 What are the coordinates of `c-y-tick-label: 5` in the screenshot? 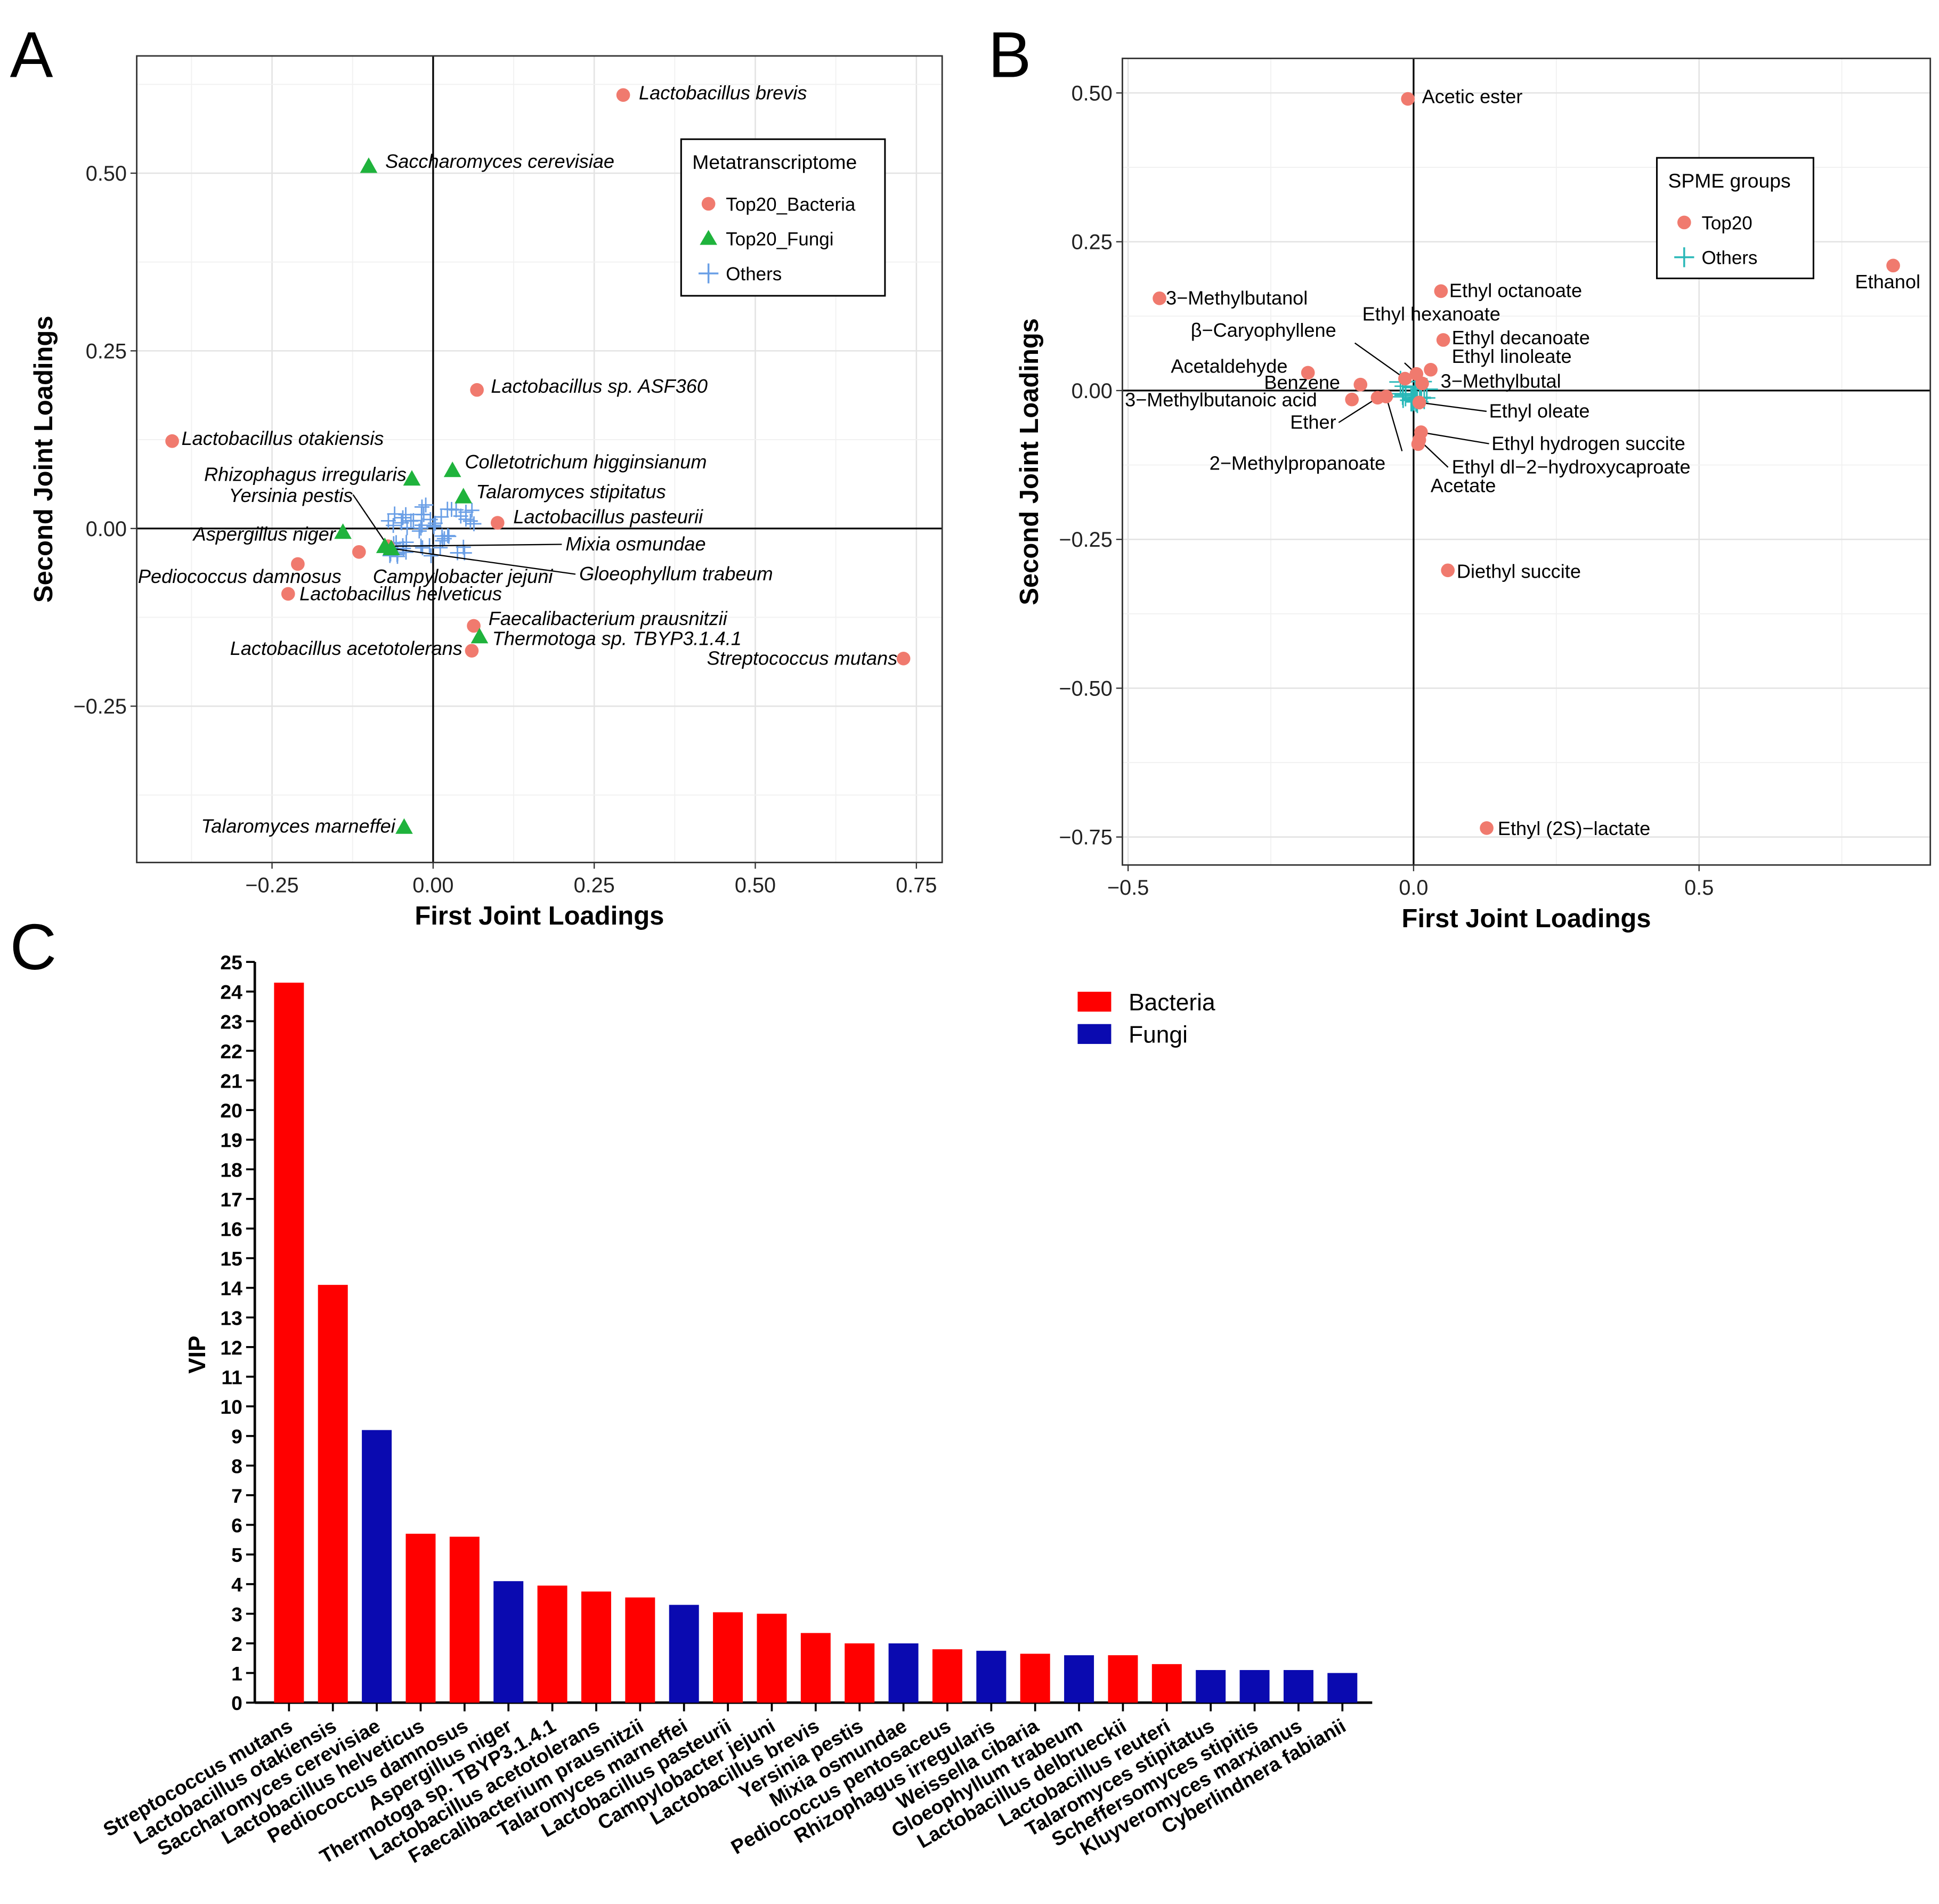 It's located at (236, 1555).